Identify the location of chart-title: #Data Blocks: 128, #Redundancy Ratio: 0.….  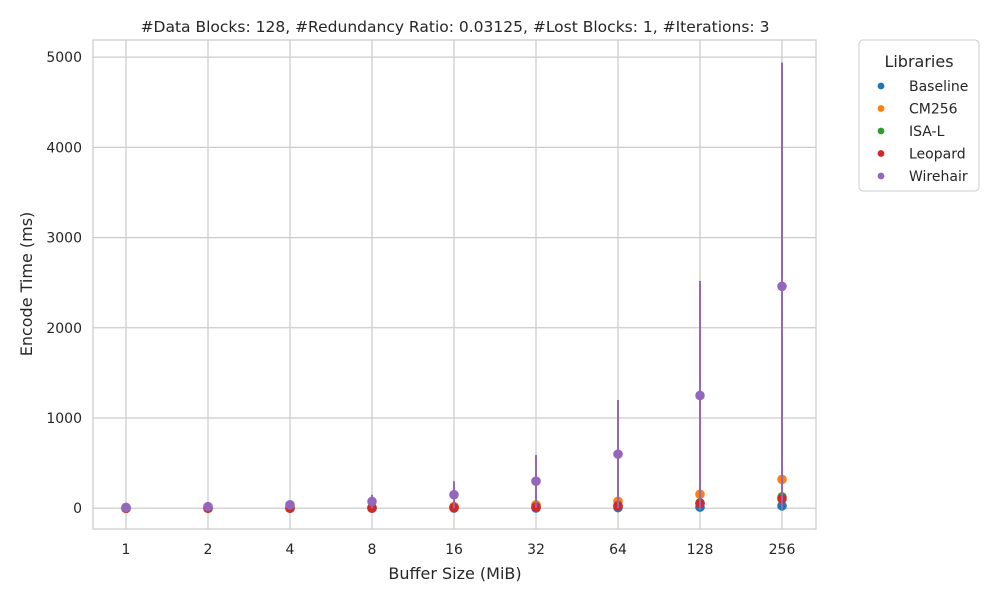
(455, 27).